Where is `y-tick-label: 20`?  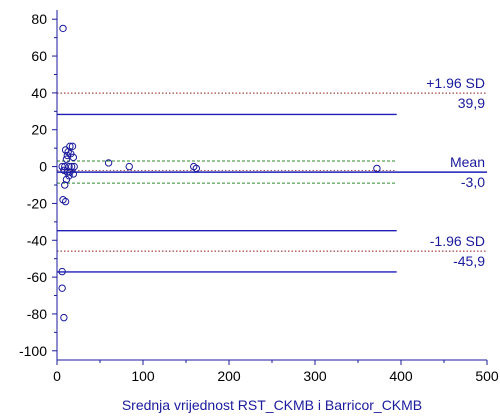 y-tick-label: 20 is located at coordinates (39, 130).